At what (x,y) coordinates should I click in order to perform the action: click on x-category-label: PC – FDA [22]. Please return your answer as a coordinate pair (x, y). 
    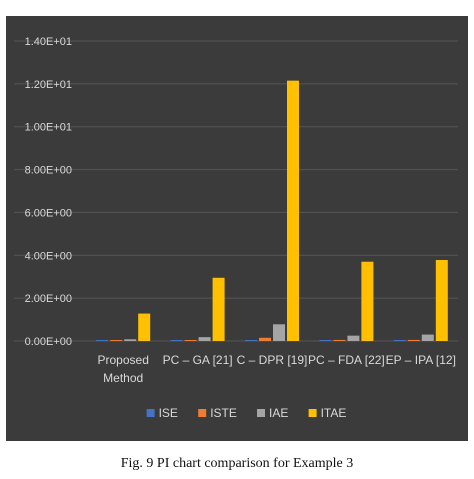
    Looking at the image, I should click on (346, 360).